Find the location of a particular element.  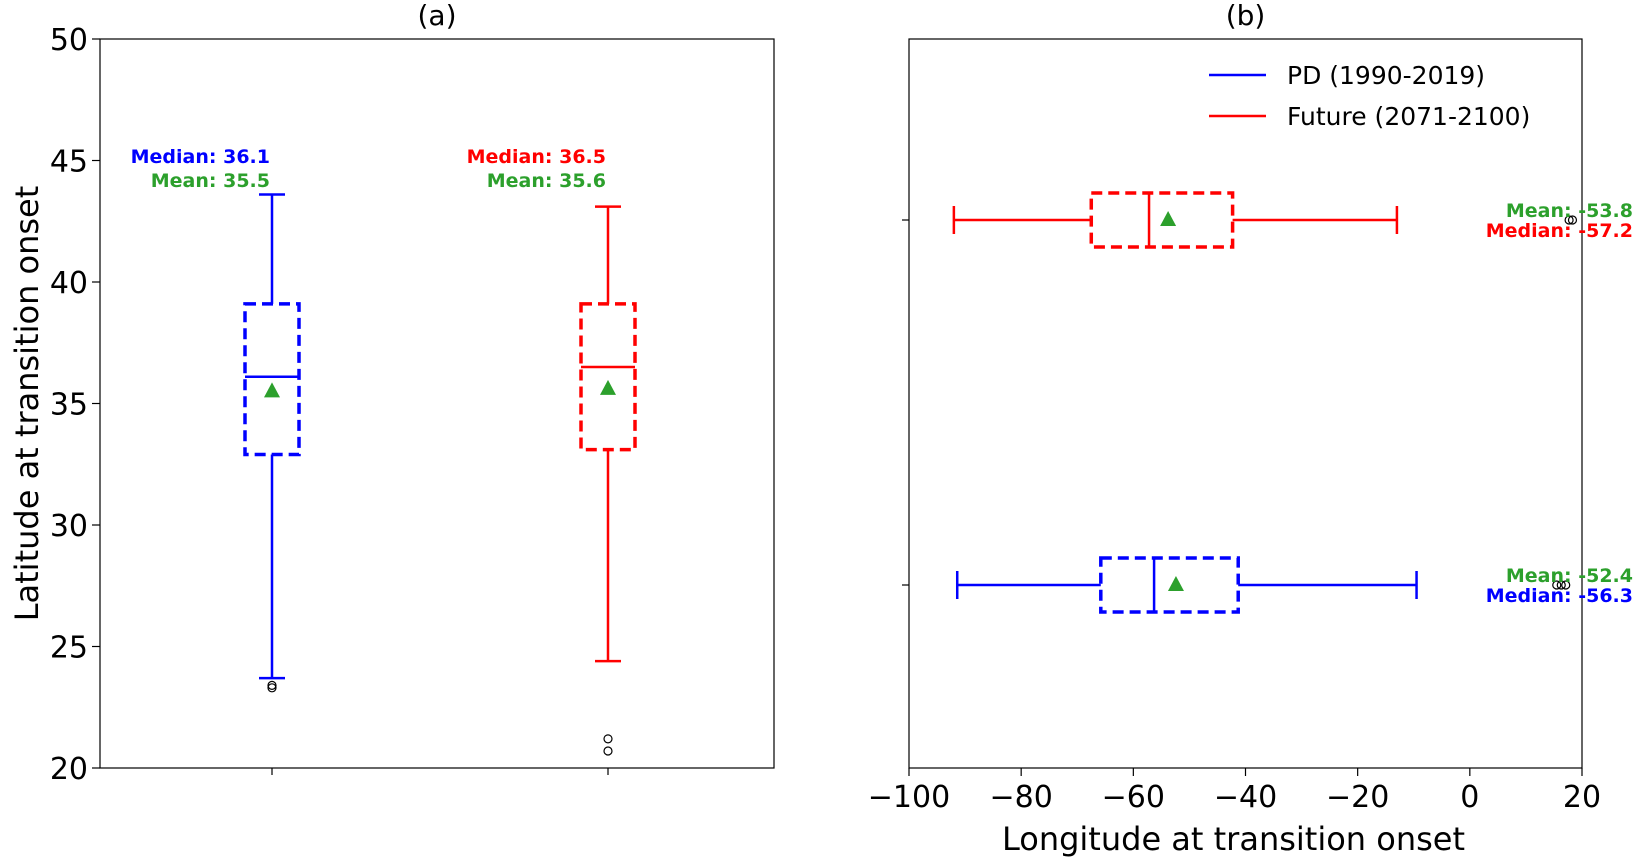

mean-annotation: Mean: -52.4 is located at coordinates (1569, 576).